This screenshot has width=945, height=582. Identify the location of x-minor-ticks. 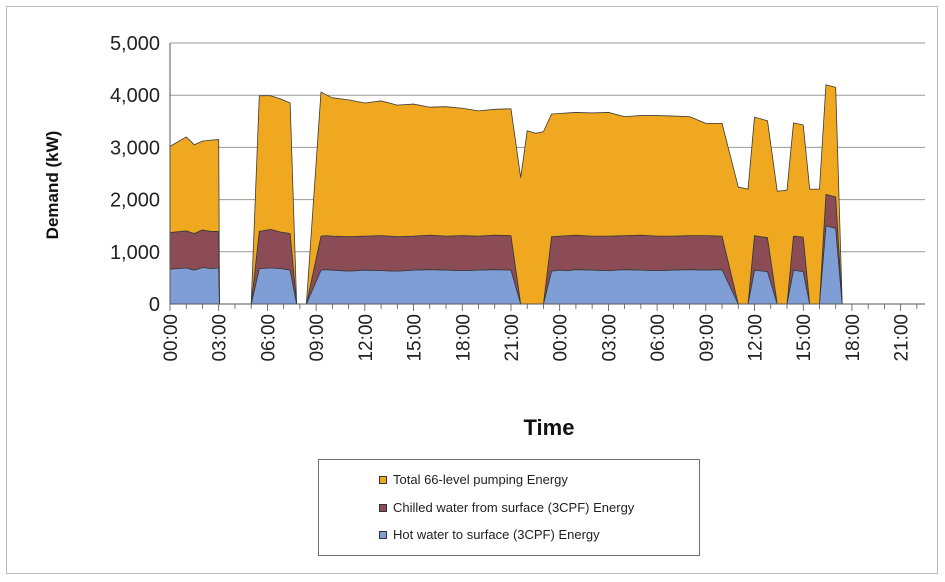
(543, 307).